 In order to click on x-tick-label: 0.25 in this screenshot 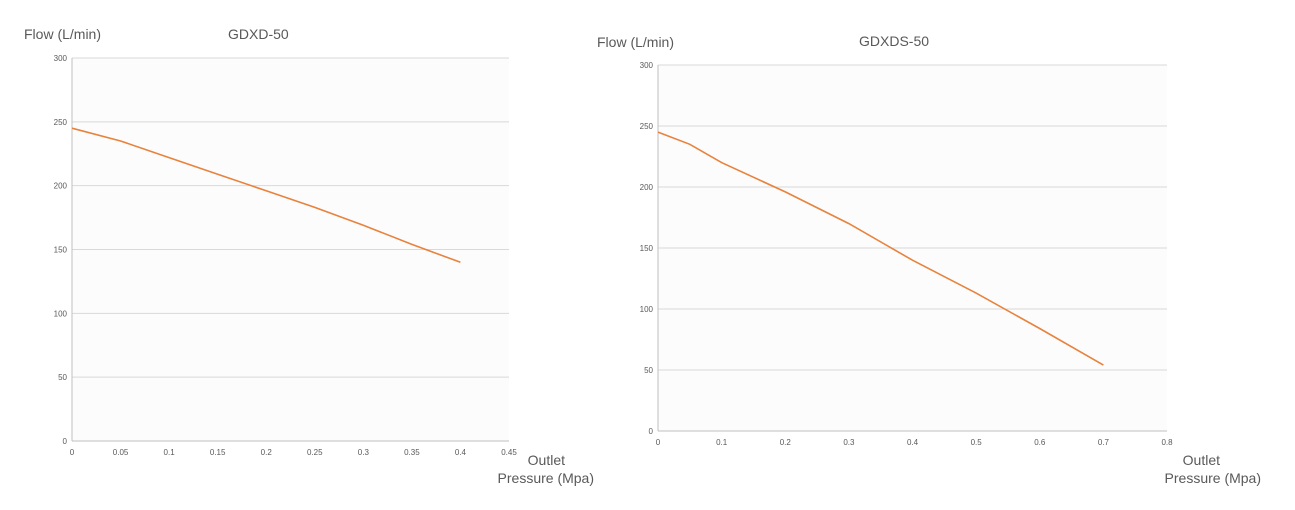, I will do `click(315, 452)`.